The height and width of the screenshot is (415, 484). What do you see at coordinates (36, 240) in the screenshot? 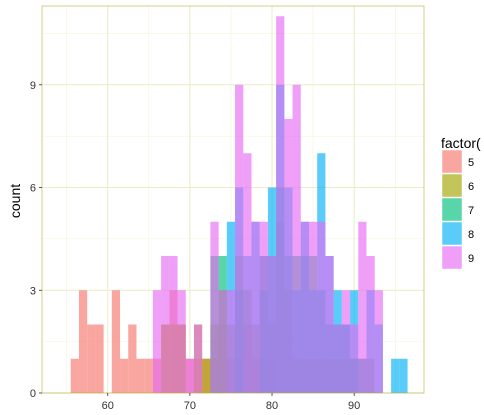
I see `y-axis-ticks: 0 3 6 9` at bounding box center [36, 240].